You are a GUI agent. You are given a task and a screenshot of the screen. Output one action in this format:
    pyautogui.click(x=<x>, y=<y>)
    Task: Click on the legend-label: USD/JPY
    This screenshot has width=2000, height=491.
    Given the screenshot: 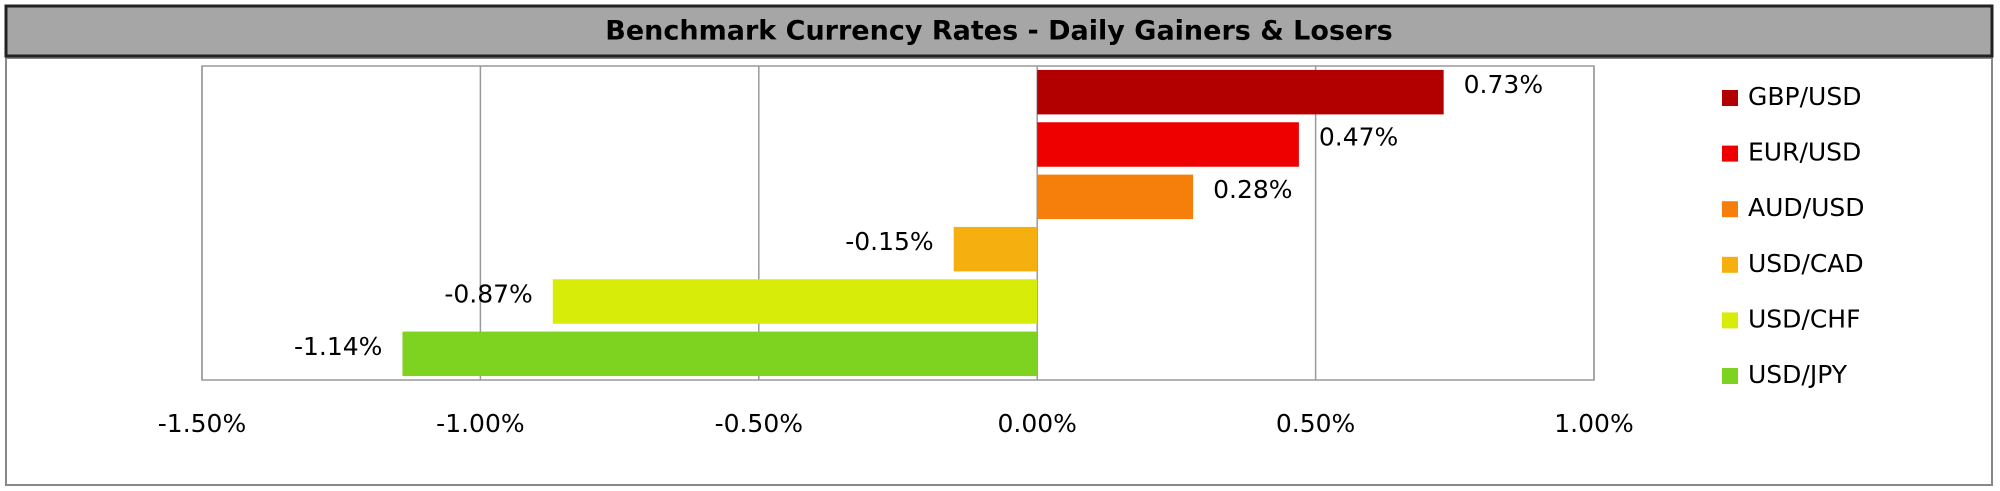 What is the action you would take?
    pyautogui.click(x=1798, y=374)
    